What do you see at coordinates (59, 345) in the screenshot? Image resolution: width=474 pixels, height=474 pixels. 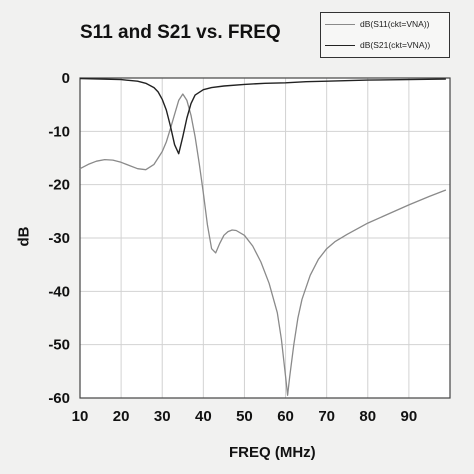 I see `y-tick-label: -50` at bounding box center [59, 345].